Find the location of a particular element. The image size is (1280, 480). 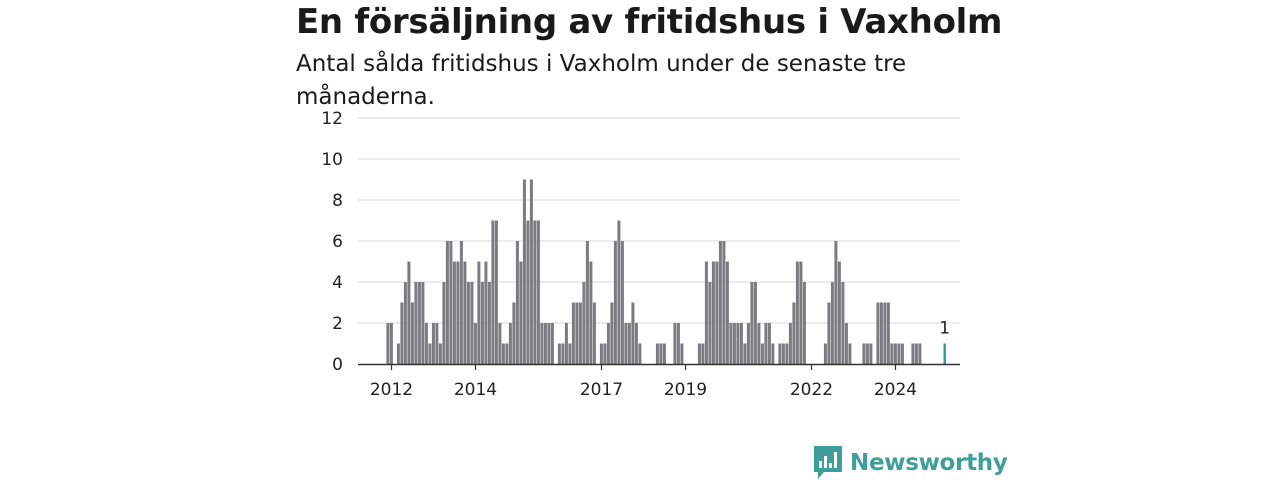

x-tick-label: 2022 is located at coordinates (811, 390).